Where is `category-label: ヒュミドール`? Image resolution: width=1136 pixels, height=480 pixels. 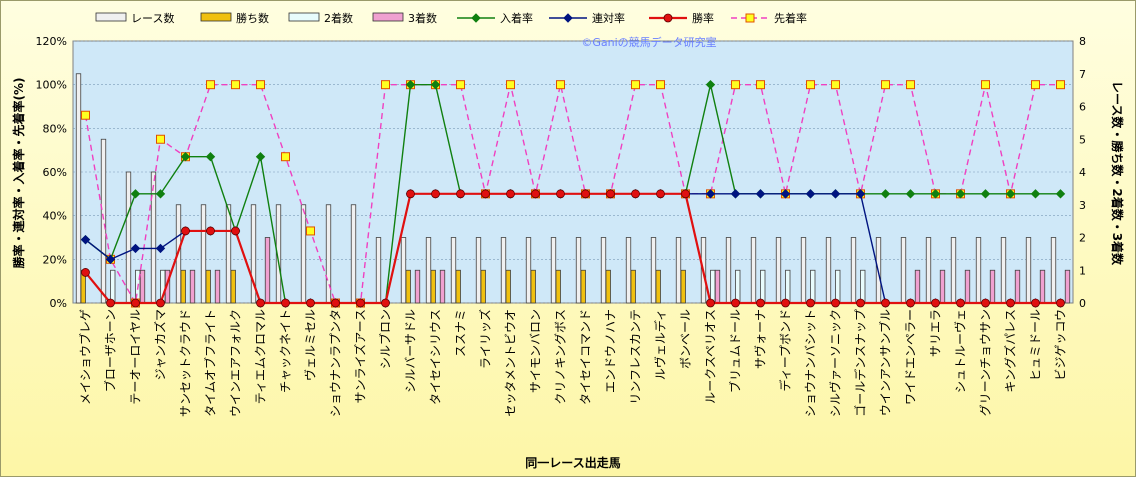
category-label: ヒュミドール is located at coordinates (1036, 345).